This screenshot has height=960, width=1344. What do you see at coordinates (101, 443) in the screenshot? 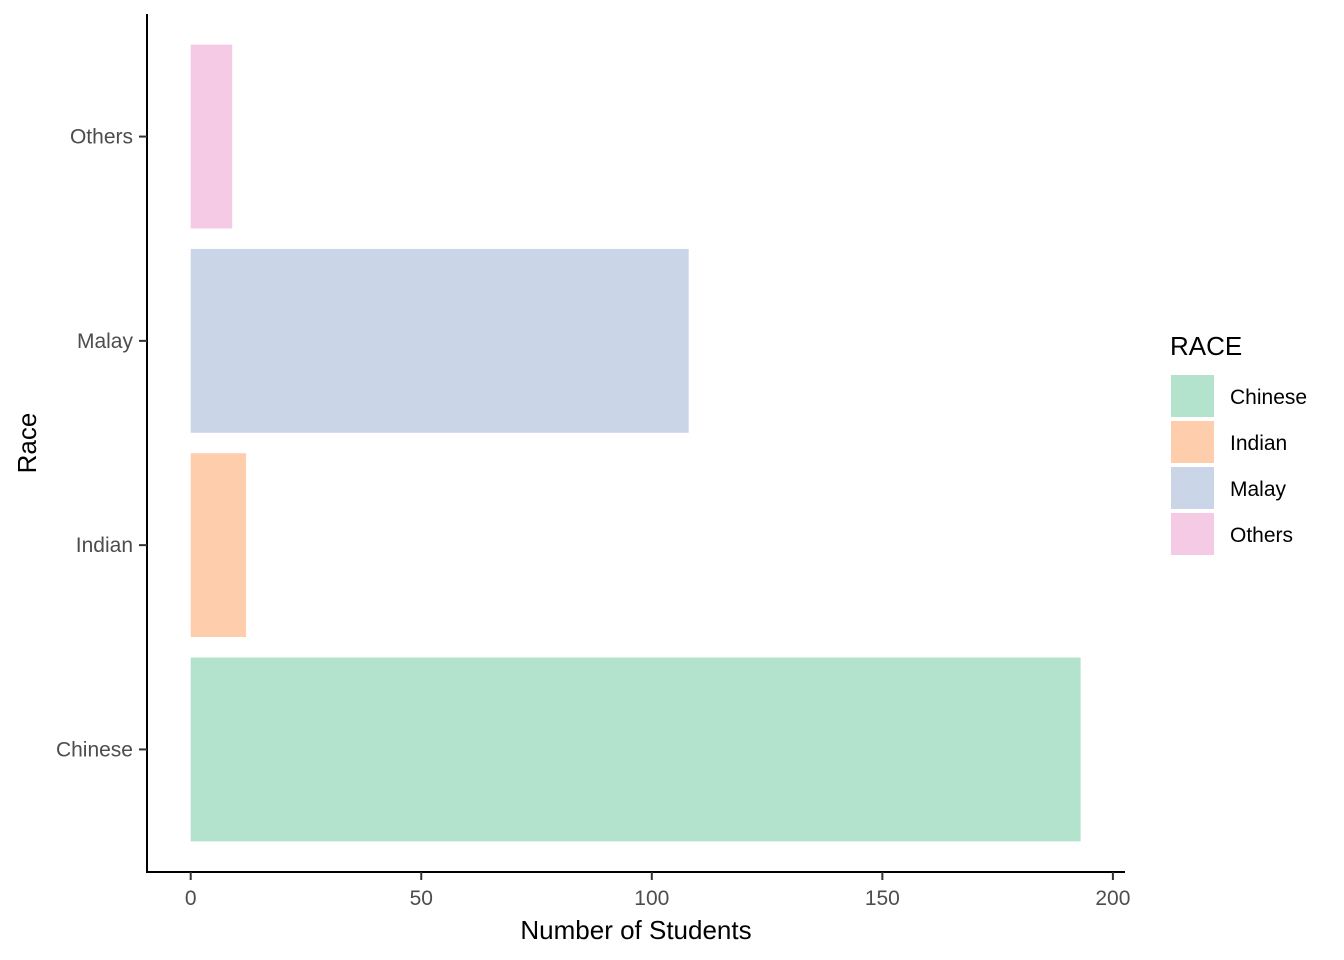
I see `y-axis-ticks: Chinese Indian Malay Others` at bounding box center [101, 443].